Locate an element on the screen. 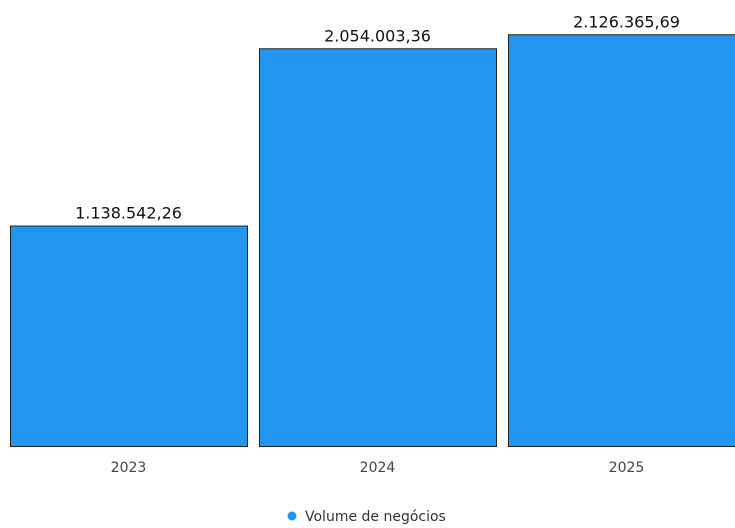  bar-2023 is located at coordinates (129, 336).